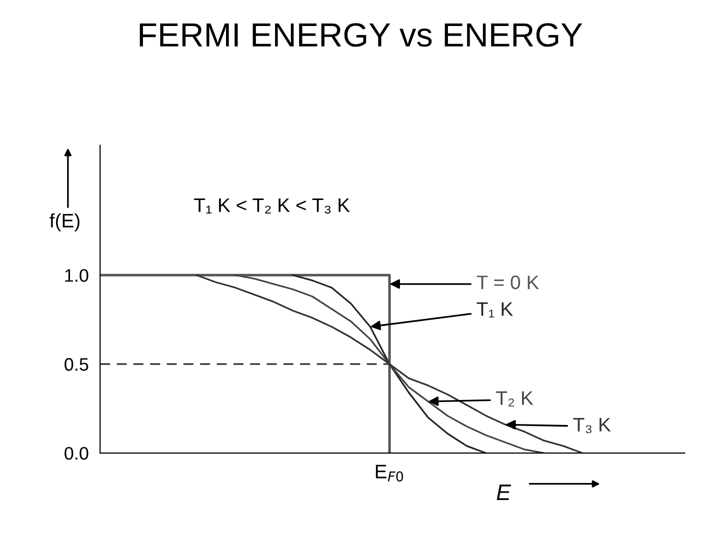 The width and height of the screenshot is (720, 540). I want to click on series-label: T₃ K, so click(592, 426).